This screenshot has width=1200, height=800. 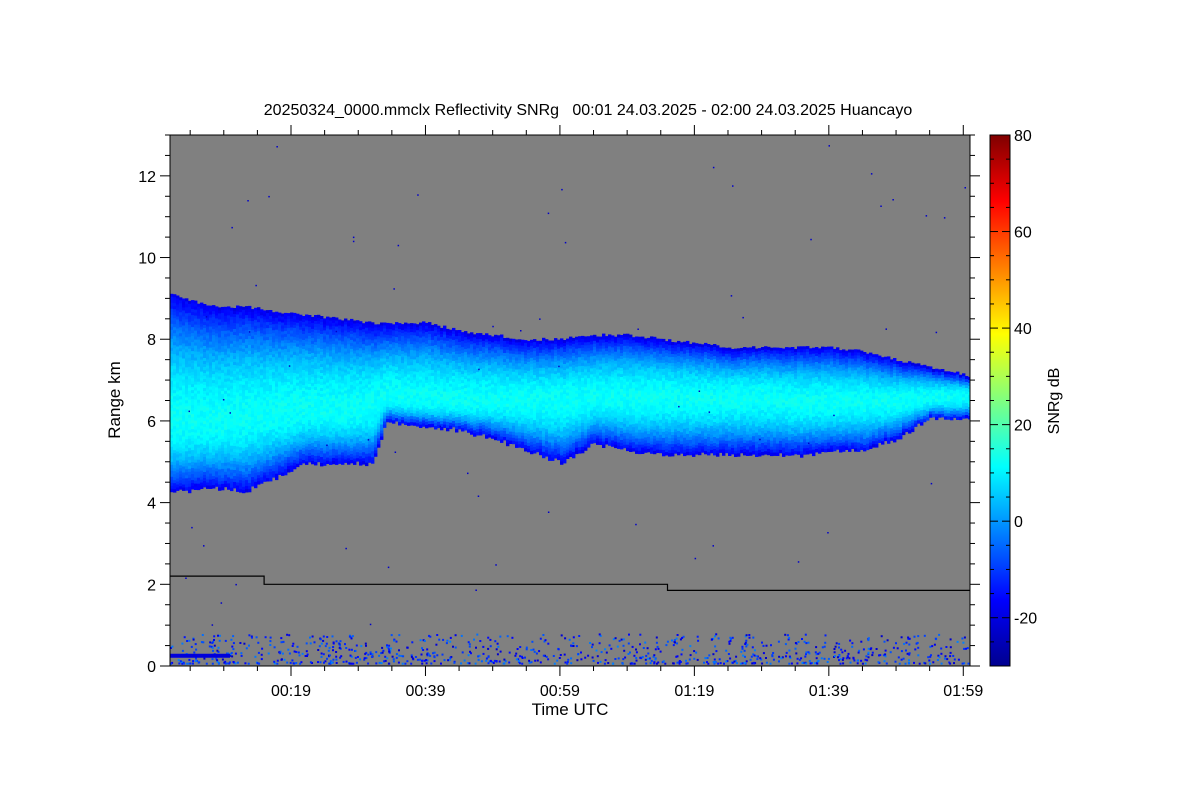 What do you see at coordinates (1023, 329) in the screenshot?
I see `colorbar-tick-label: 40` at bounding box center [1023, 329].